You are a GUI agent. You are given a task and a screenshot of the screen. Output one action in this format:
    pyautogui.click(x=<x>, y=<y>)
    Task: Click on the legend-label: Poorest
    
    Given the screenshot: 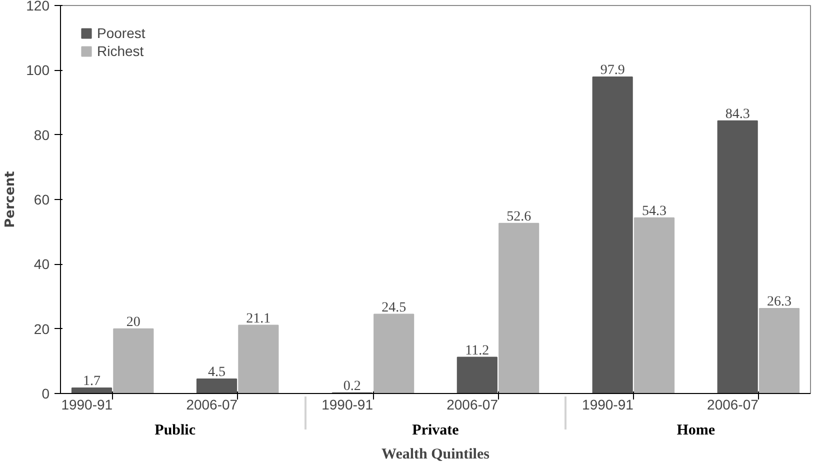 What is the action you would take?
    pyautogui.click(x=121, y=33)
    